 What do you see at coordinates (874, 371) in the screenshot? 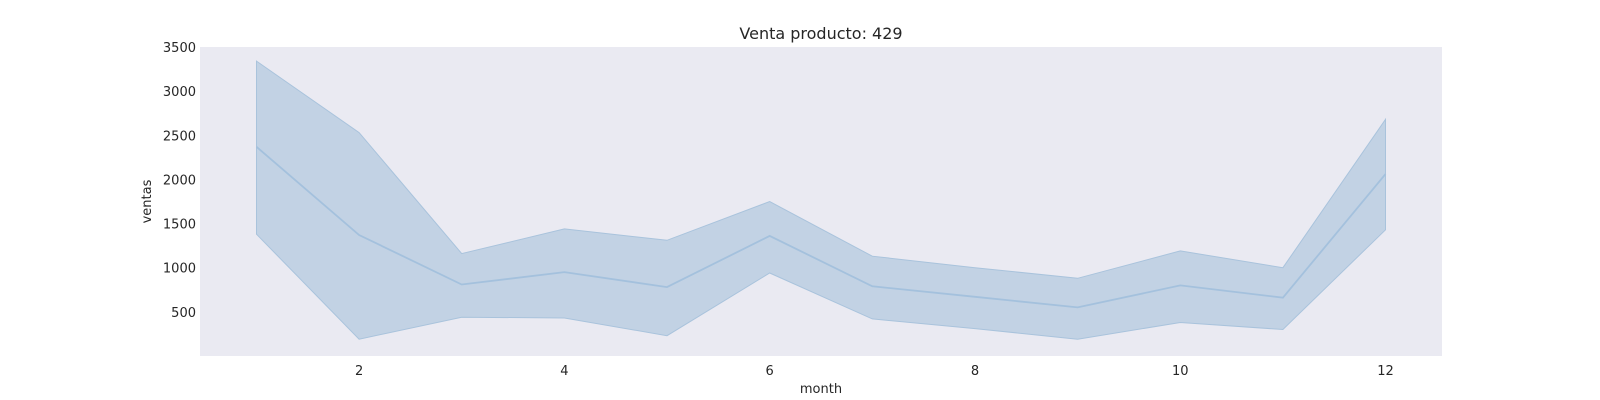
I see `x-axis-ticks: 2 4 6 8 10 12` at bounding box center [874, 371].